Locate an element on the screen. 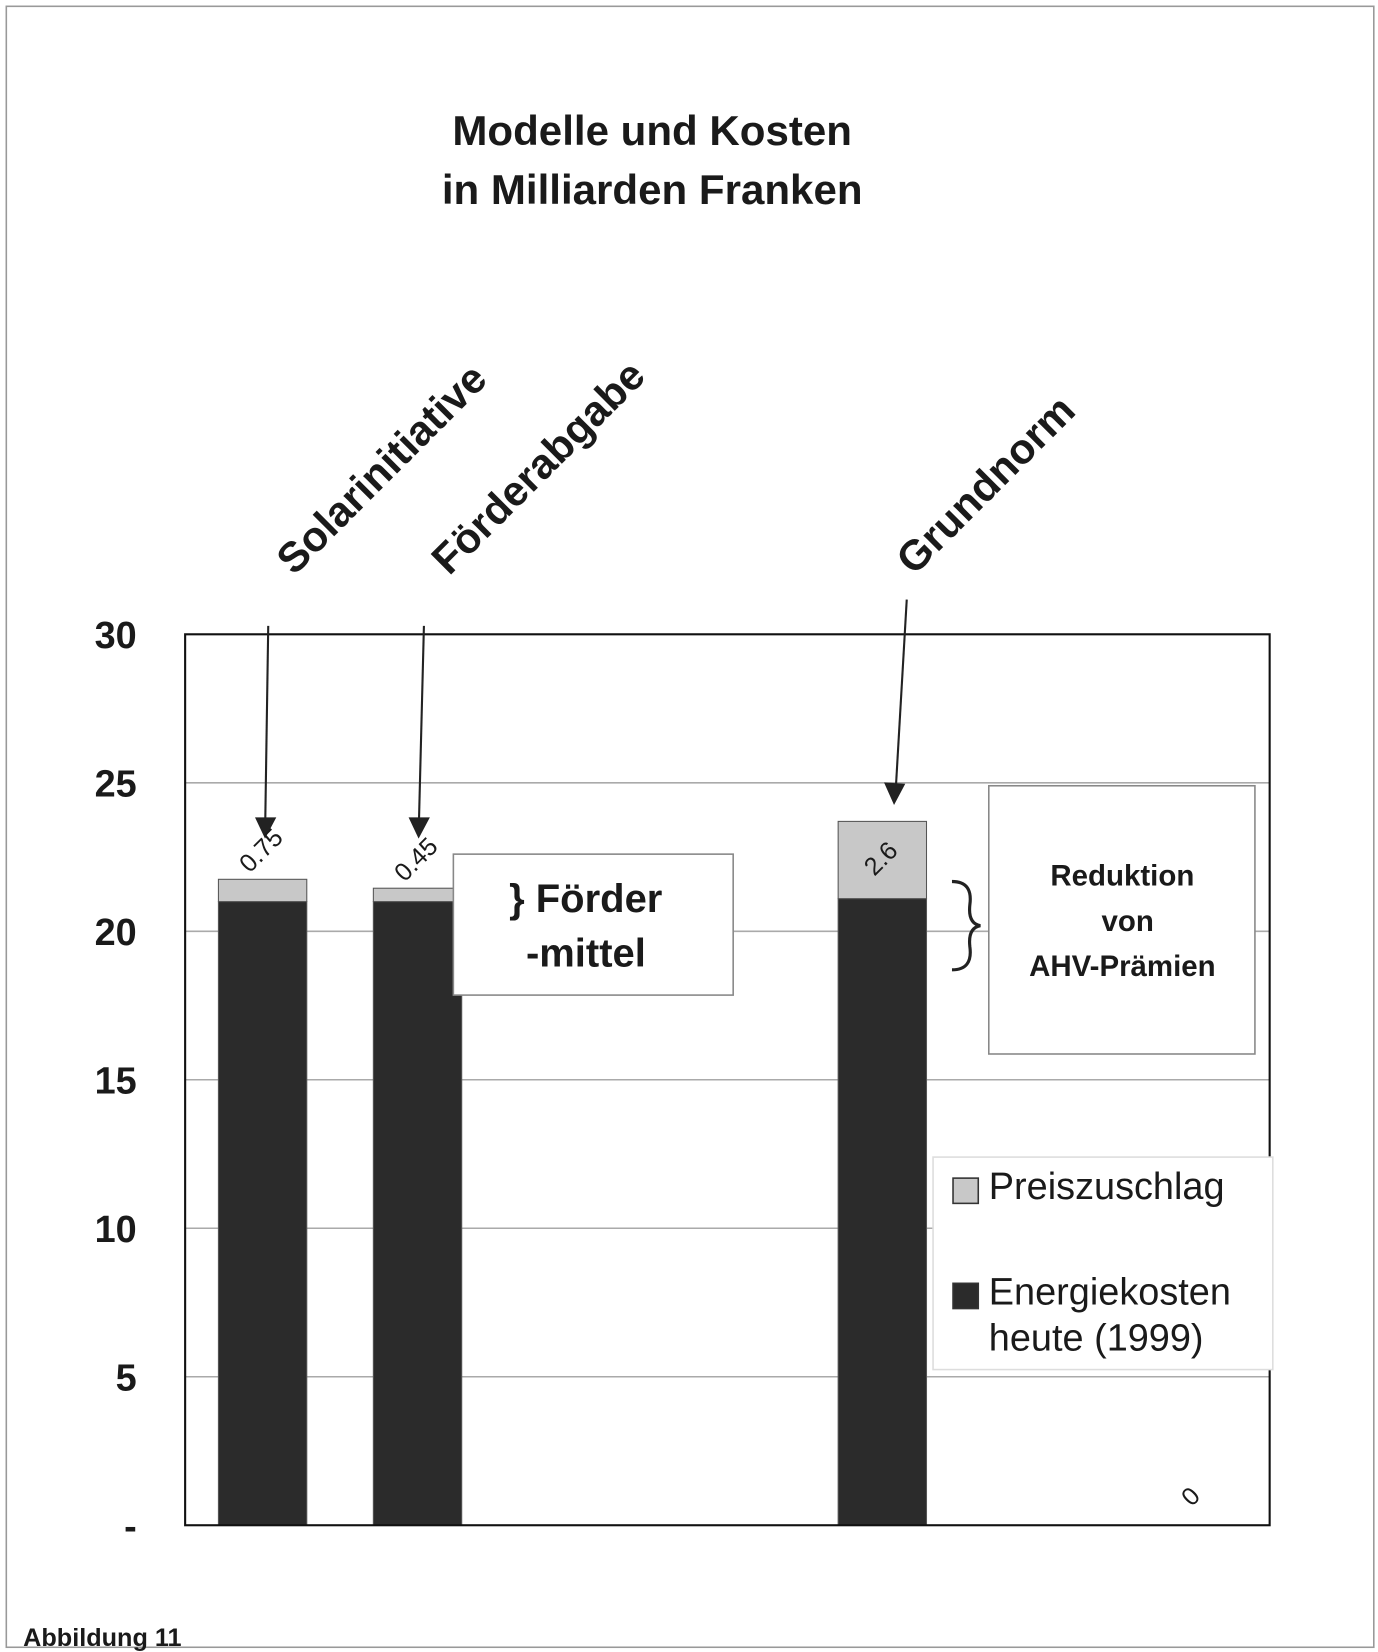 The width and height of the screenshot is (1378, 1652). y-tick-label: 25 is located at coordinates (116, 784).